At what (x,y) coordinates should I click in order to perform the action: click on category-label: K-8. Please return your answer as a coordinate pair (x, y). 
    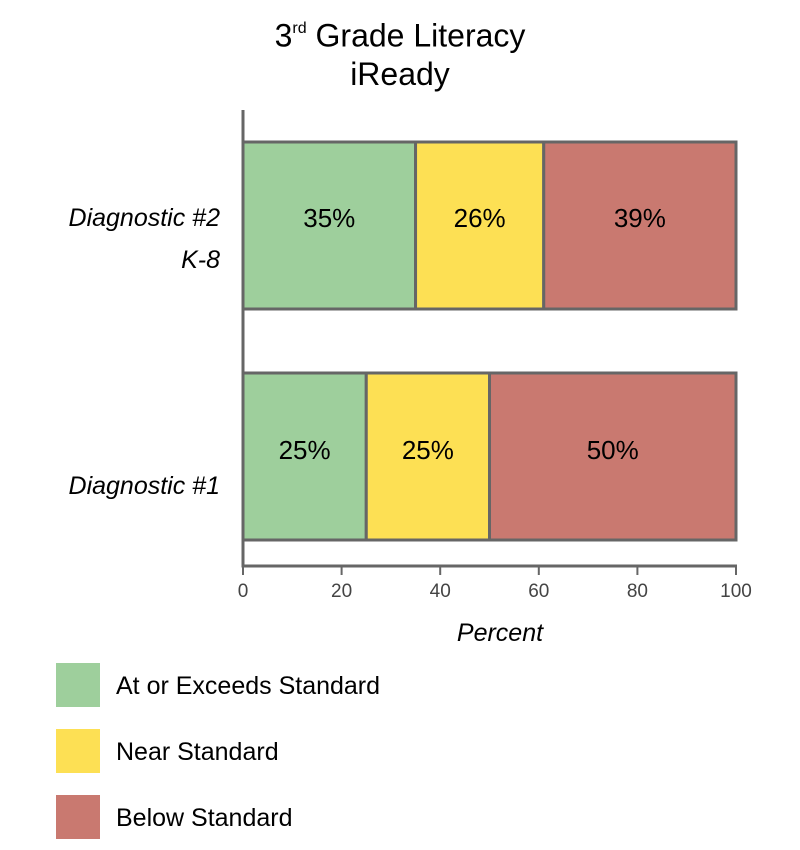
    Looking at the image, I should click on (200, 260).